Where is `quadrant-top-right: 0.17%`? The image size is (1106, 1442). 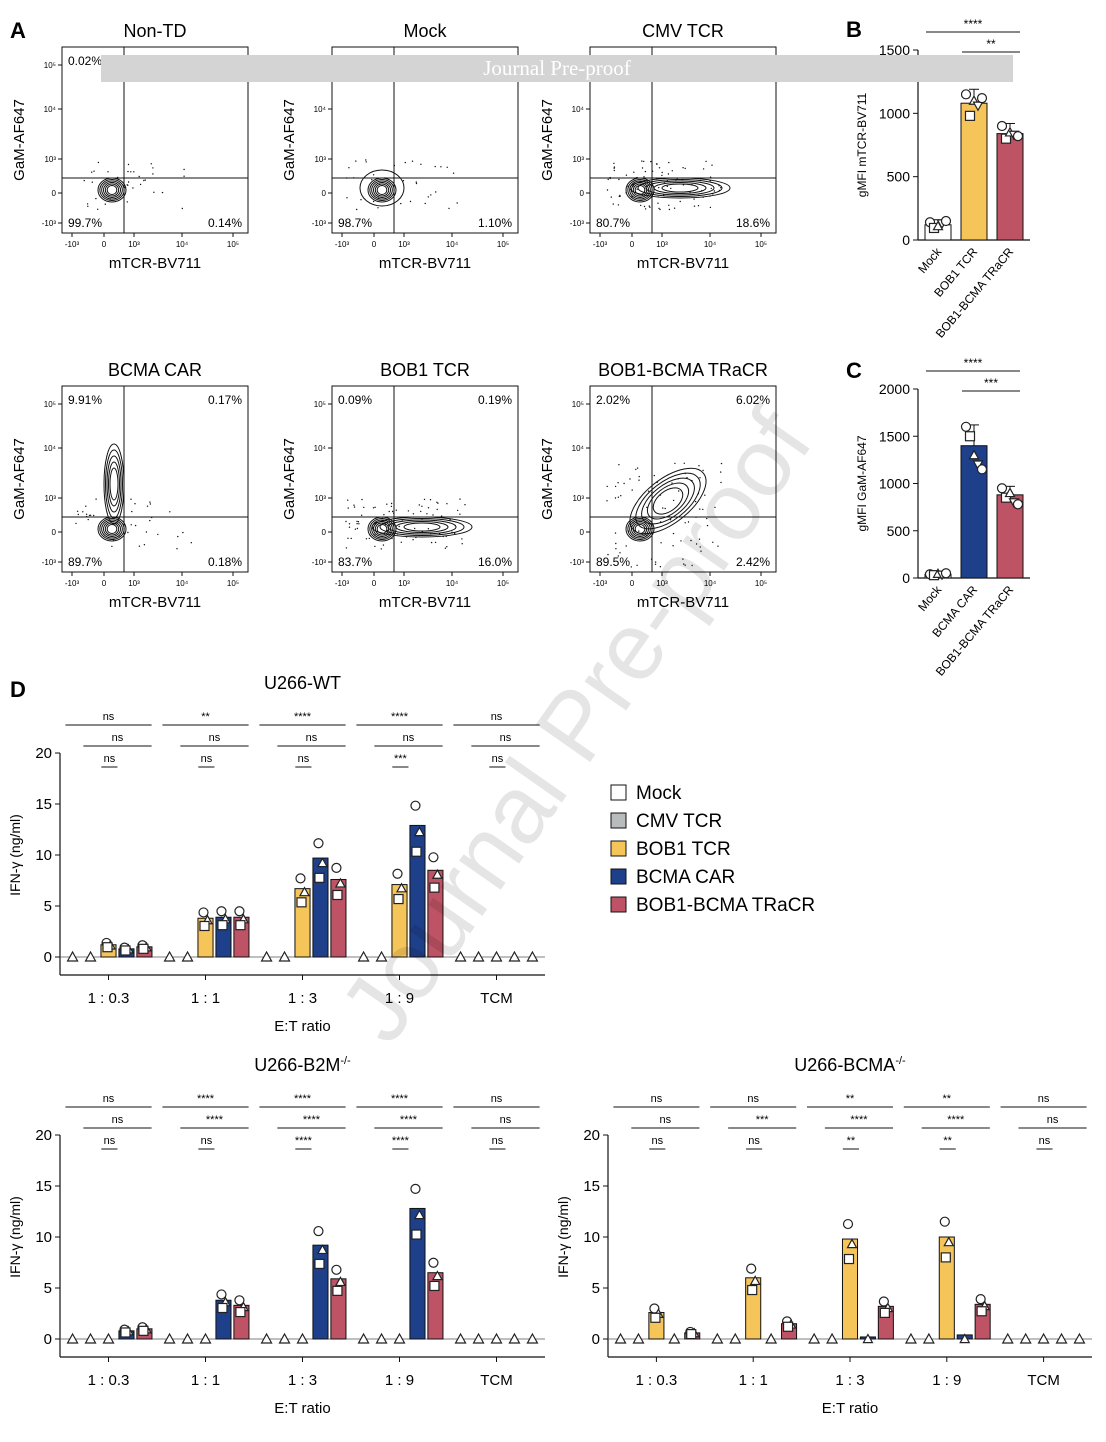
quadrant-top-right: 0.17% is located at coordinates (225, 400).